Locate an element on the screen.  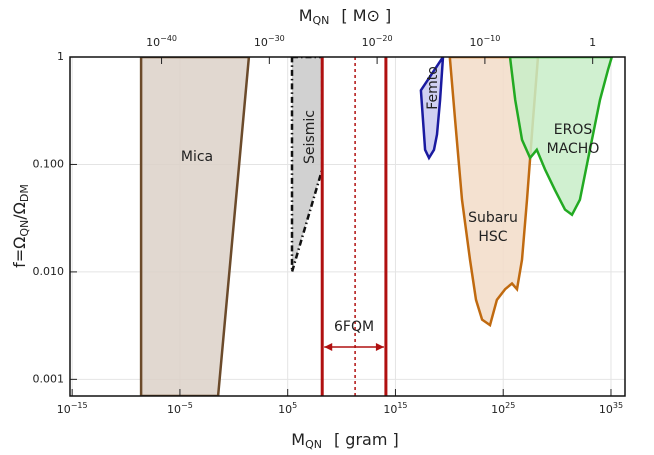
tick-label: 10³⁵ is located at coordinates (611, 409).